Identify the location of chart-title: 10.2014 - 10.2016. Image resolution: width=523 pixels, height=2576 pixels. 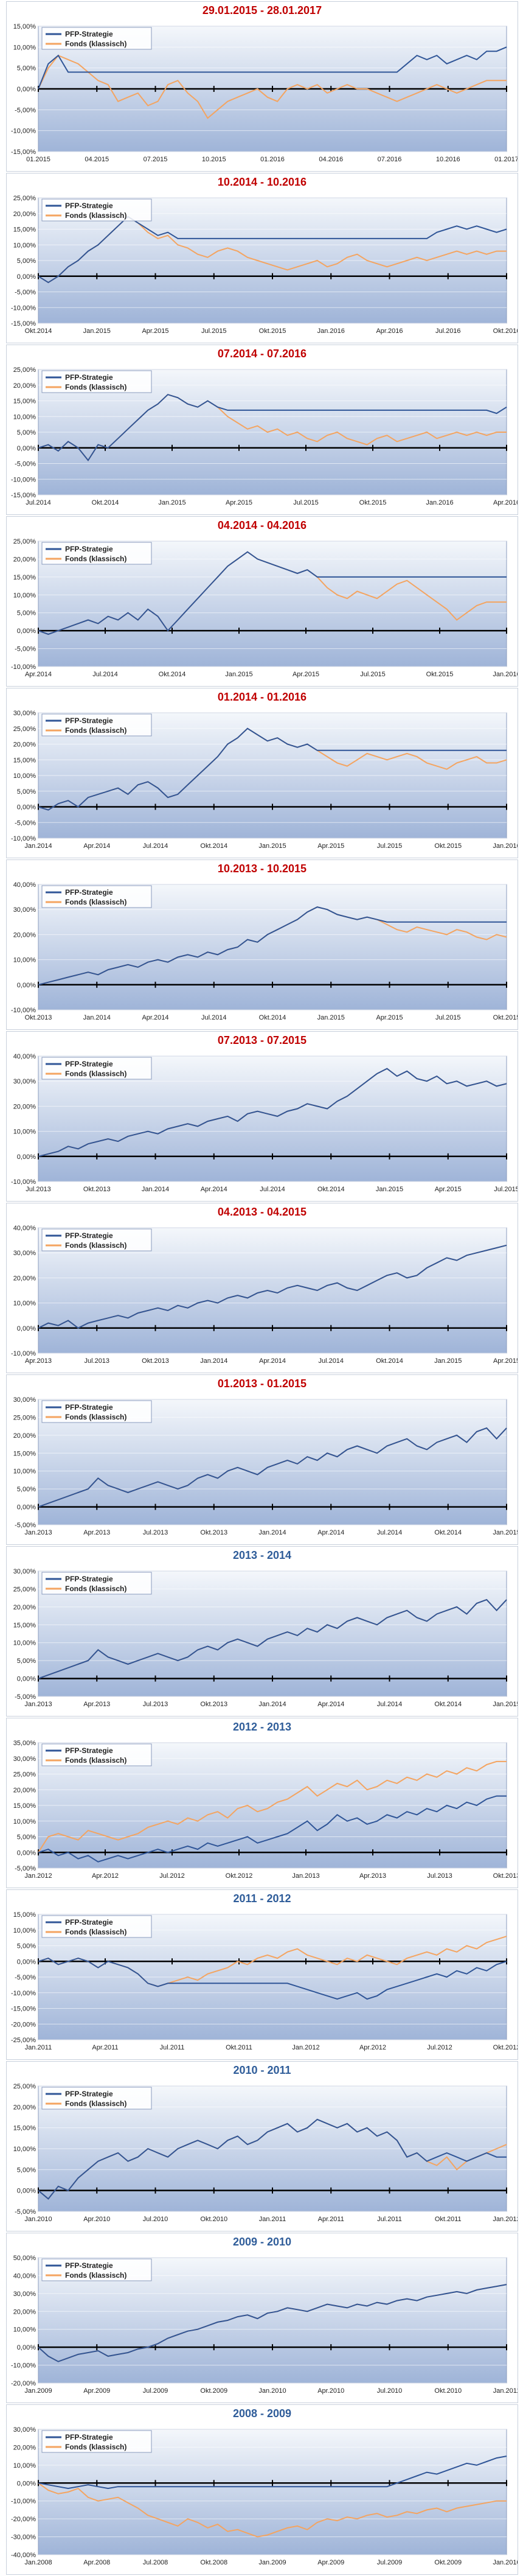
(262, 182).